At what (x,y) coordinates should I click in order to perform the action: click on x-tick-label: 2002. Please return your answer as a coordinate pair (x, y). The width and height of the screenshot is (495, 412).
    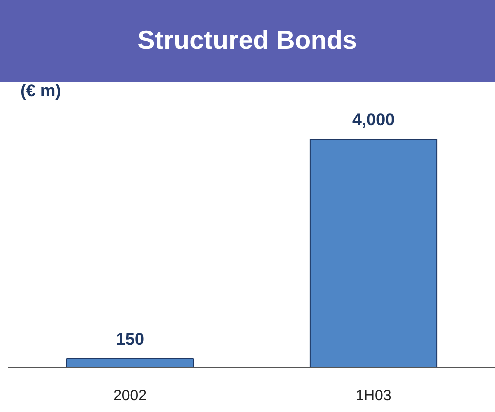
    Looking at the image, I should click on (130, 396).